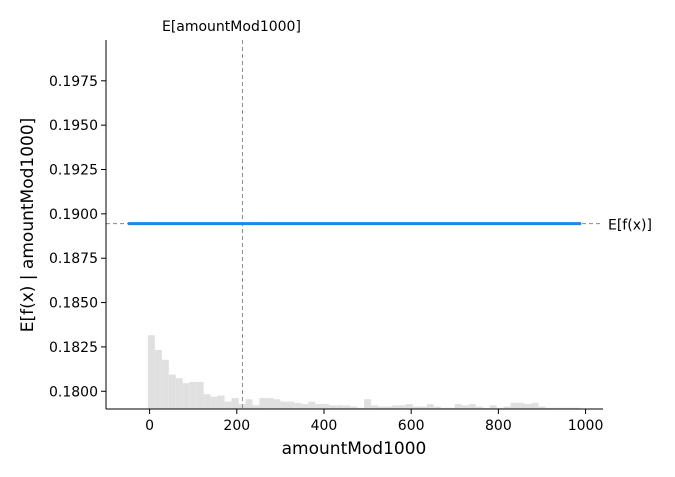  Describe the element at coordinates (364, 372) in the screenshot. I see `feature-histogram` at that location.